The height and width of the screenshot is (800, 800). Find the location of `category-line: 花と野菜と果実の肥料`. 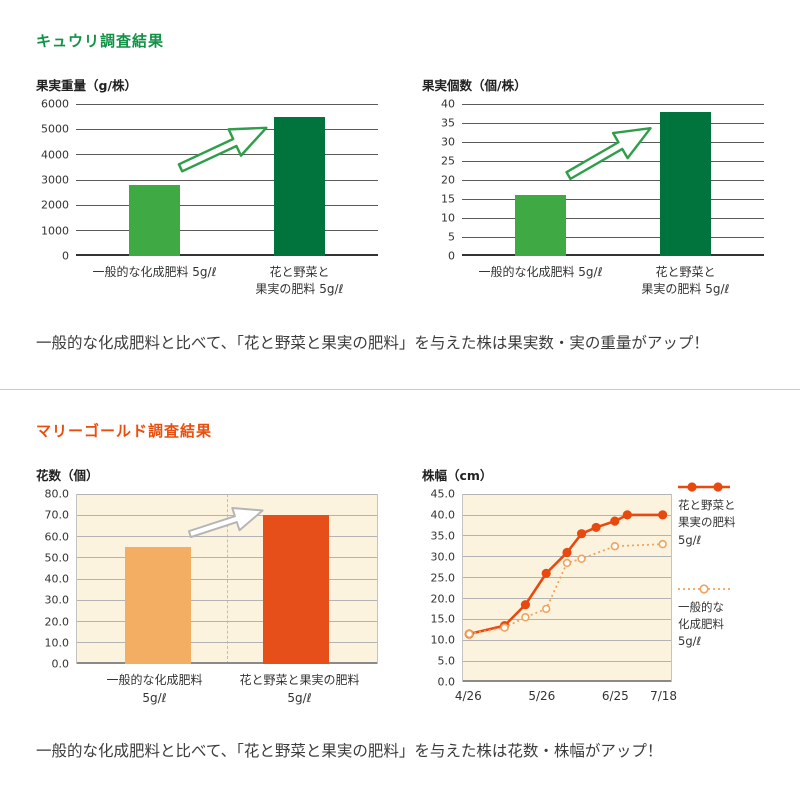

category-line: 花と野菜と果実の肥料 is located at coordinates (299, 680).